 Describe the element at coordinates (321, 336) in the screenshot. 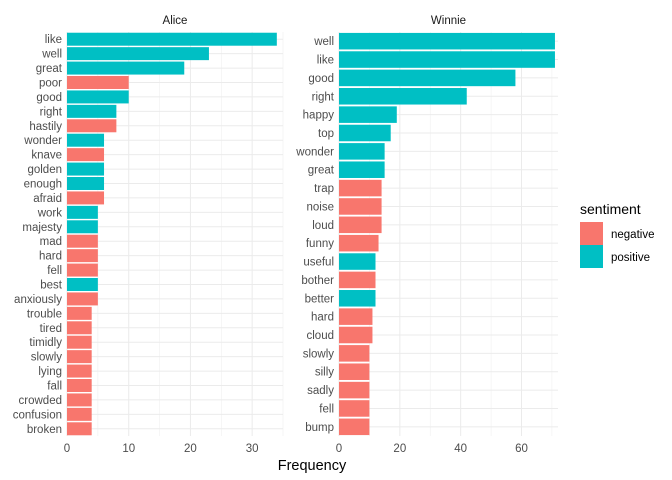

I see `category-label: cloud` at that location.